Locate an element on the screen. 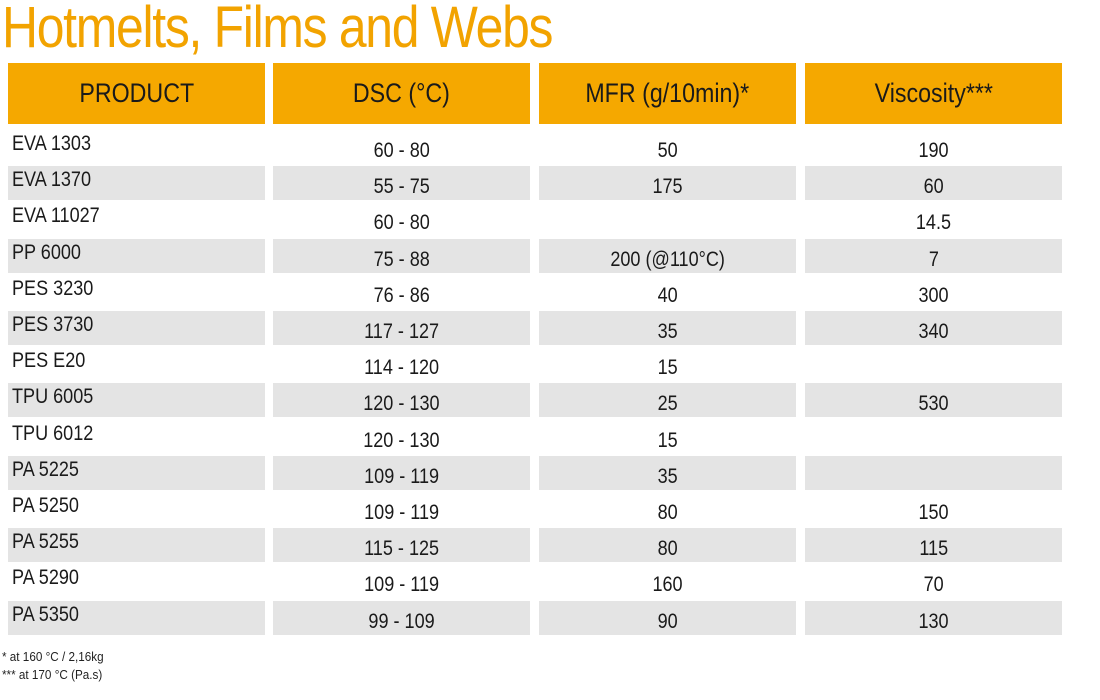 This screenshot has height=700, width=1100. cell-mfr: 90 is located at coordinates (667, 617).